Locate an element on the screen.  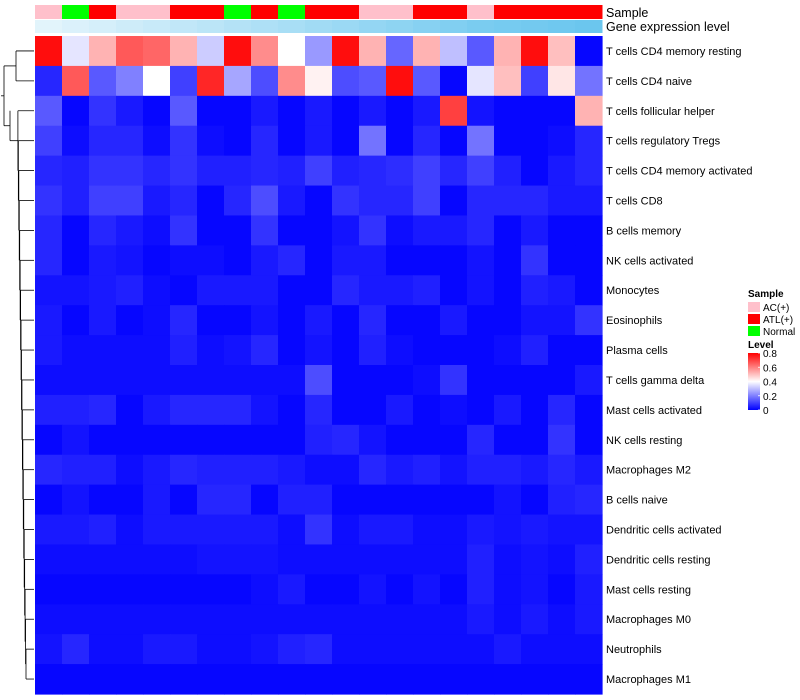
row-label: Macrophages M1 is located at coordinates (648, 680).